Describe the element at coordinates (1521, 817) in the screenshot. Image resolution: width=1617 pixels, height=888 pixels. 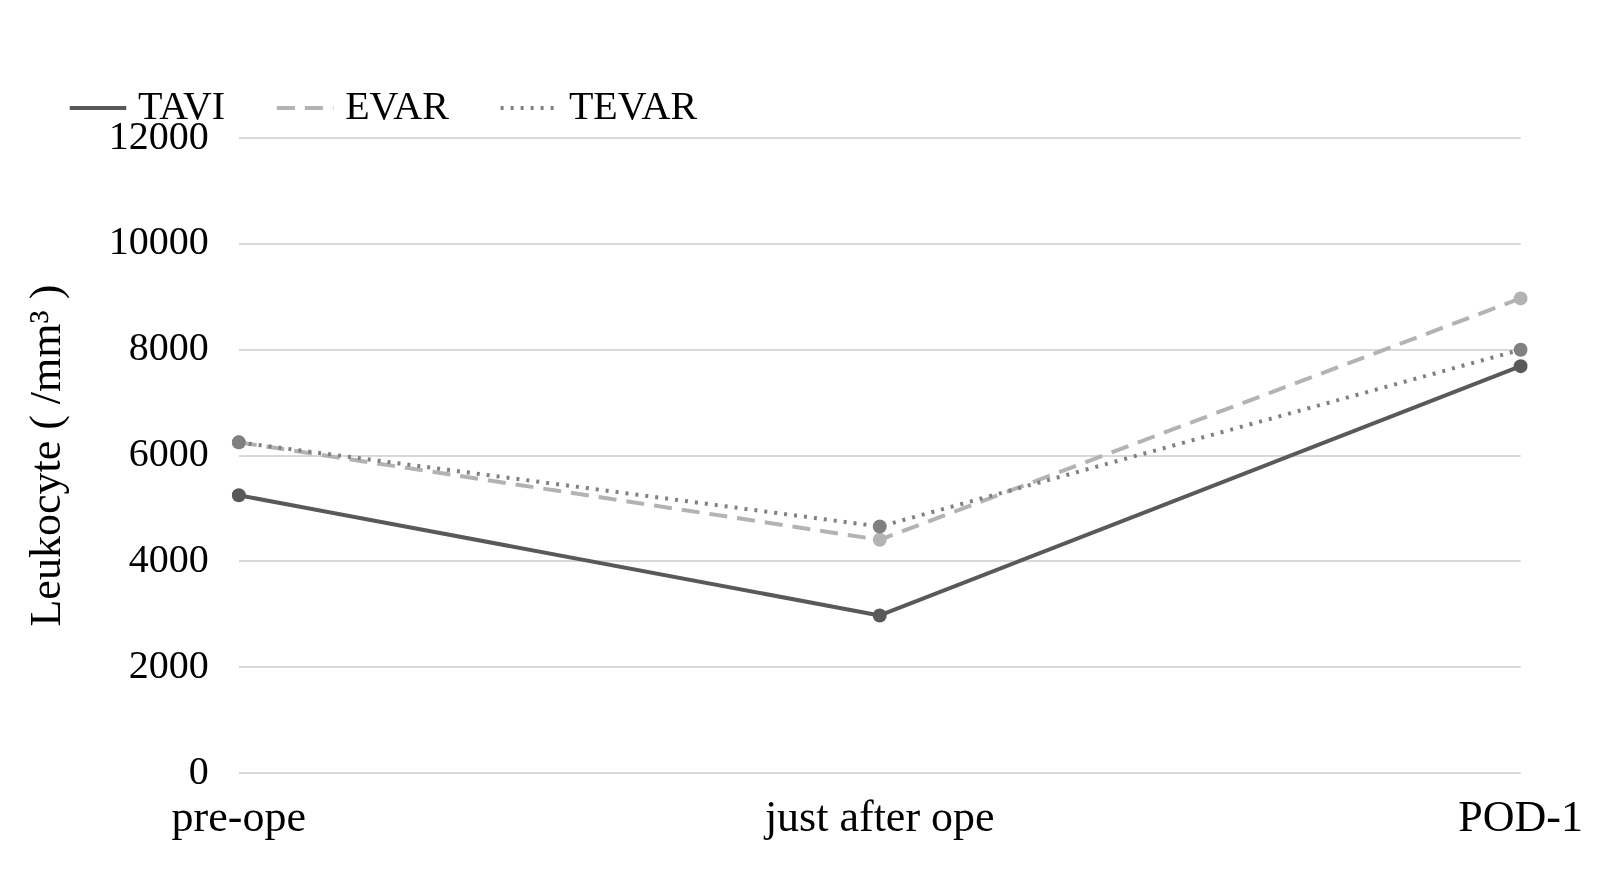
I see `x-tick-label: POD-1` at that location.